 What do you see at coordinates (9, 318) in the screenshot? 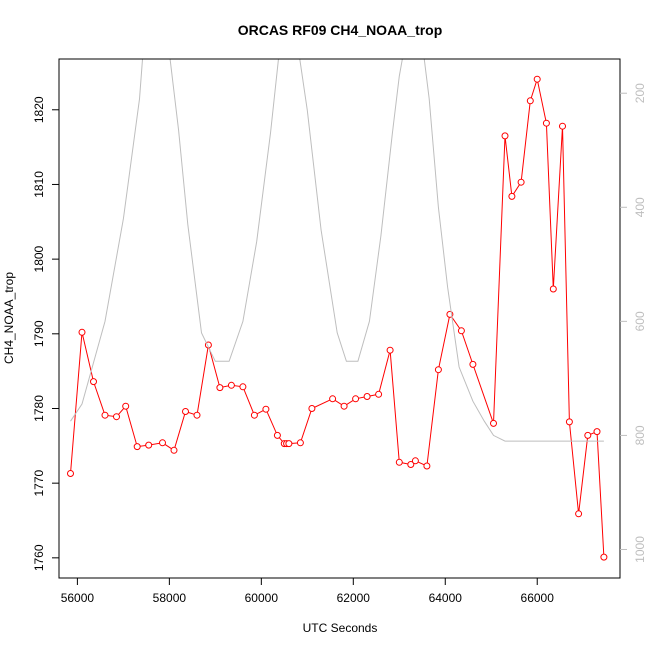
I see `y-axis-label: CH4_NOAA_trop` at bounding box center [9, 318].